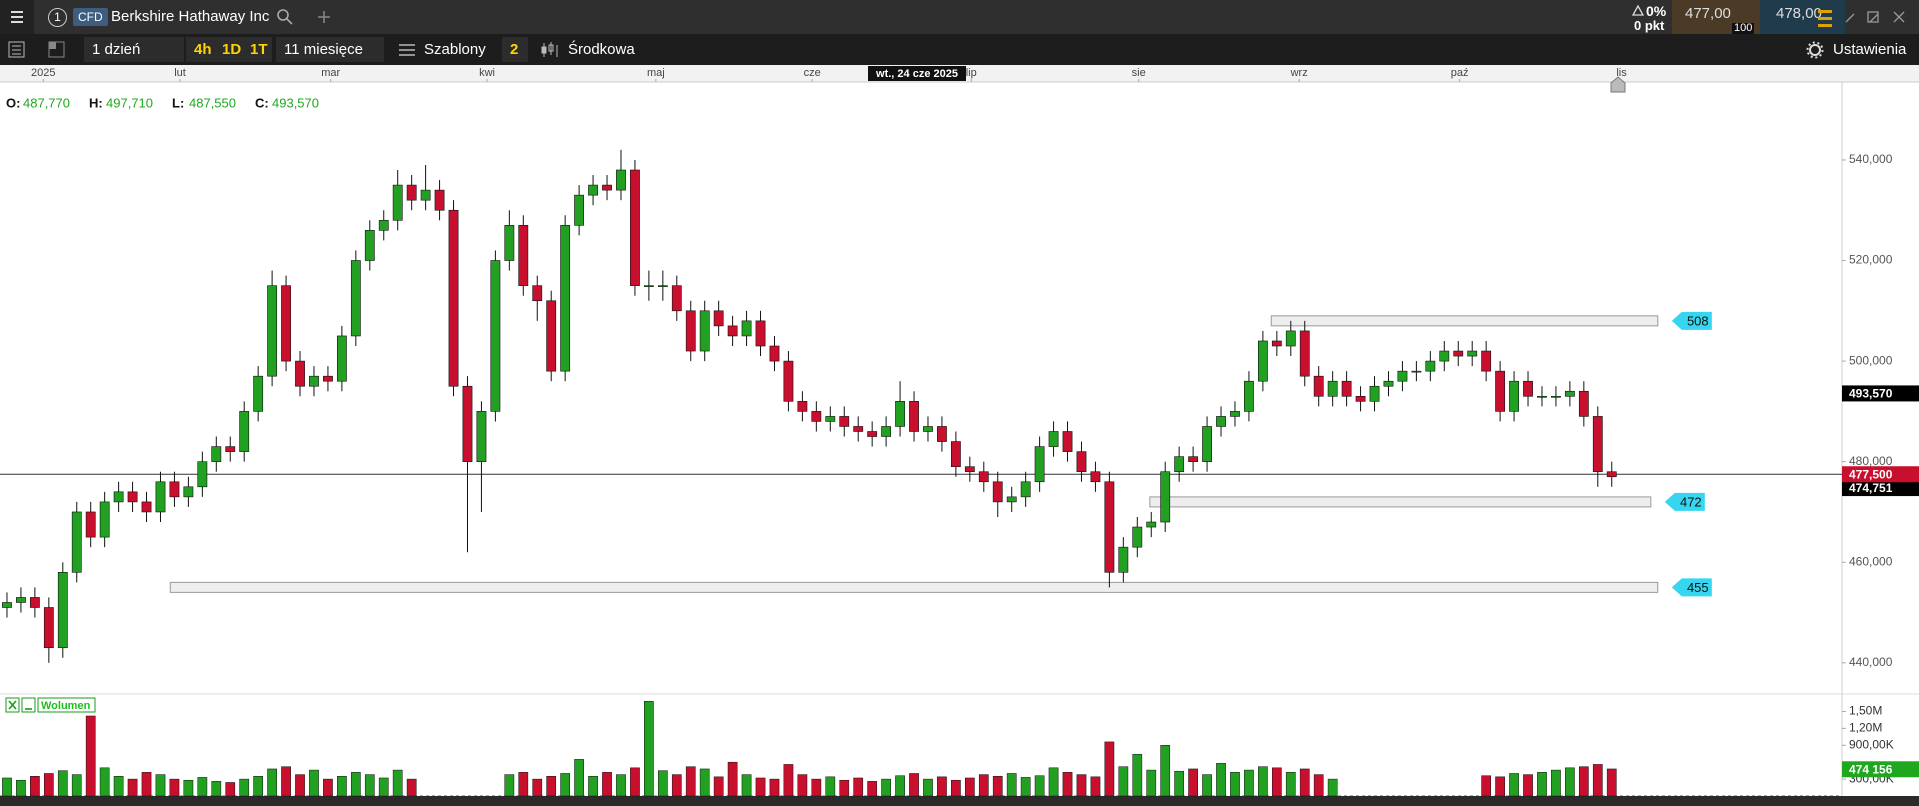 The height and width of the screenshot is (806, 1919). What do you see at coordinates (601, 49) in the screenshot?
I see `price-type-button: Środkowa` at bounding box center [601, 49].